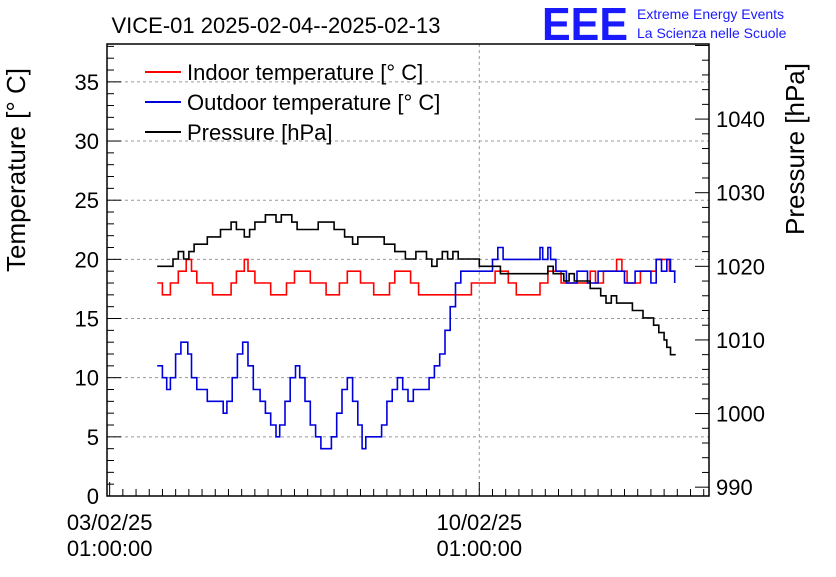  Describe the element at coordinates (479, 522) in the screenshot. I see `x-axis-tick-label-date: 10/02/25` at that location.